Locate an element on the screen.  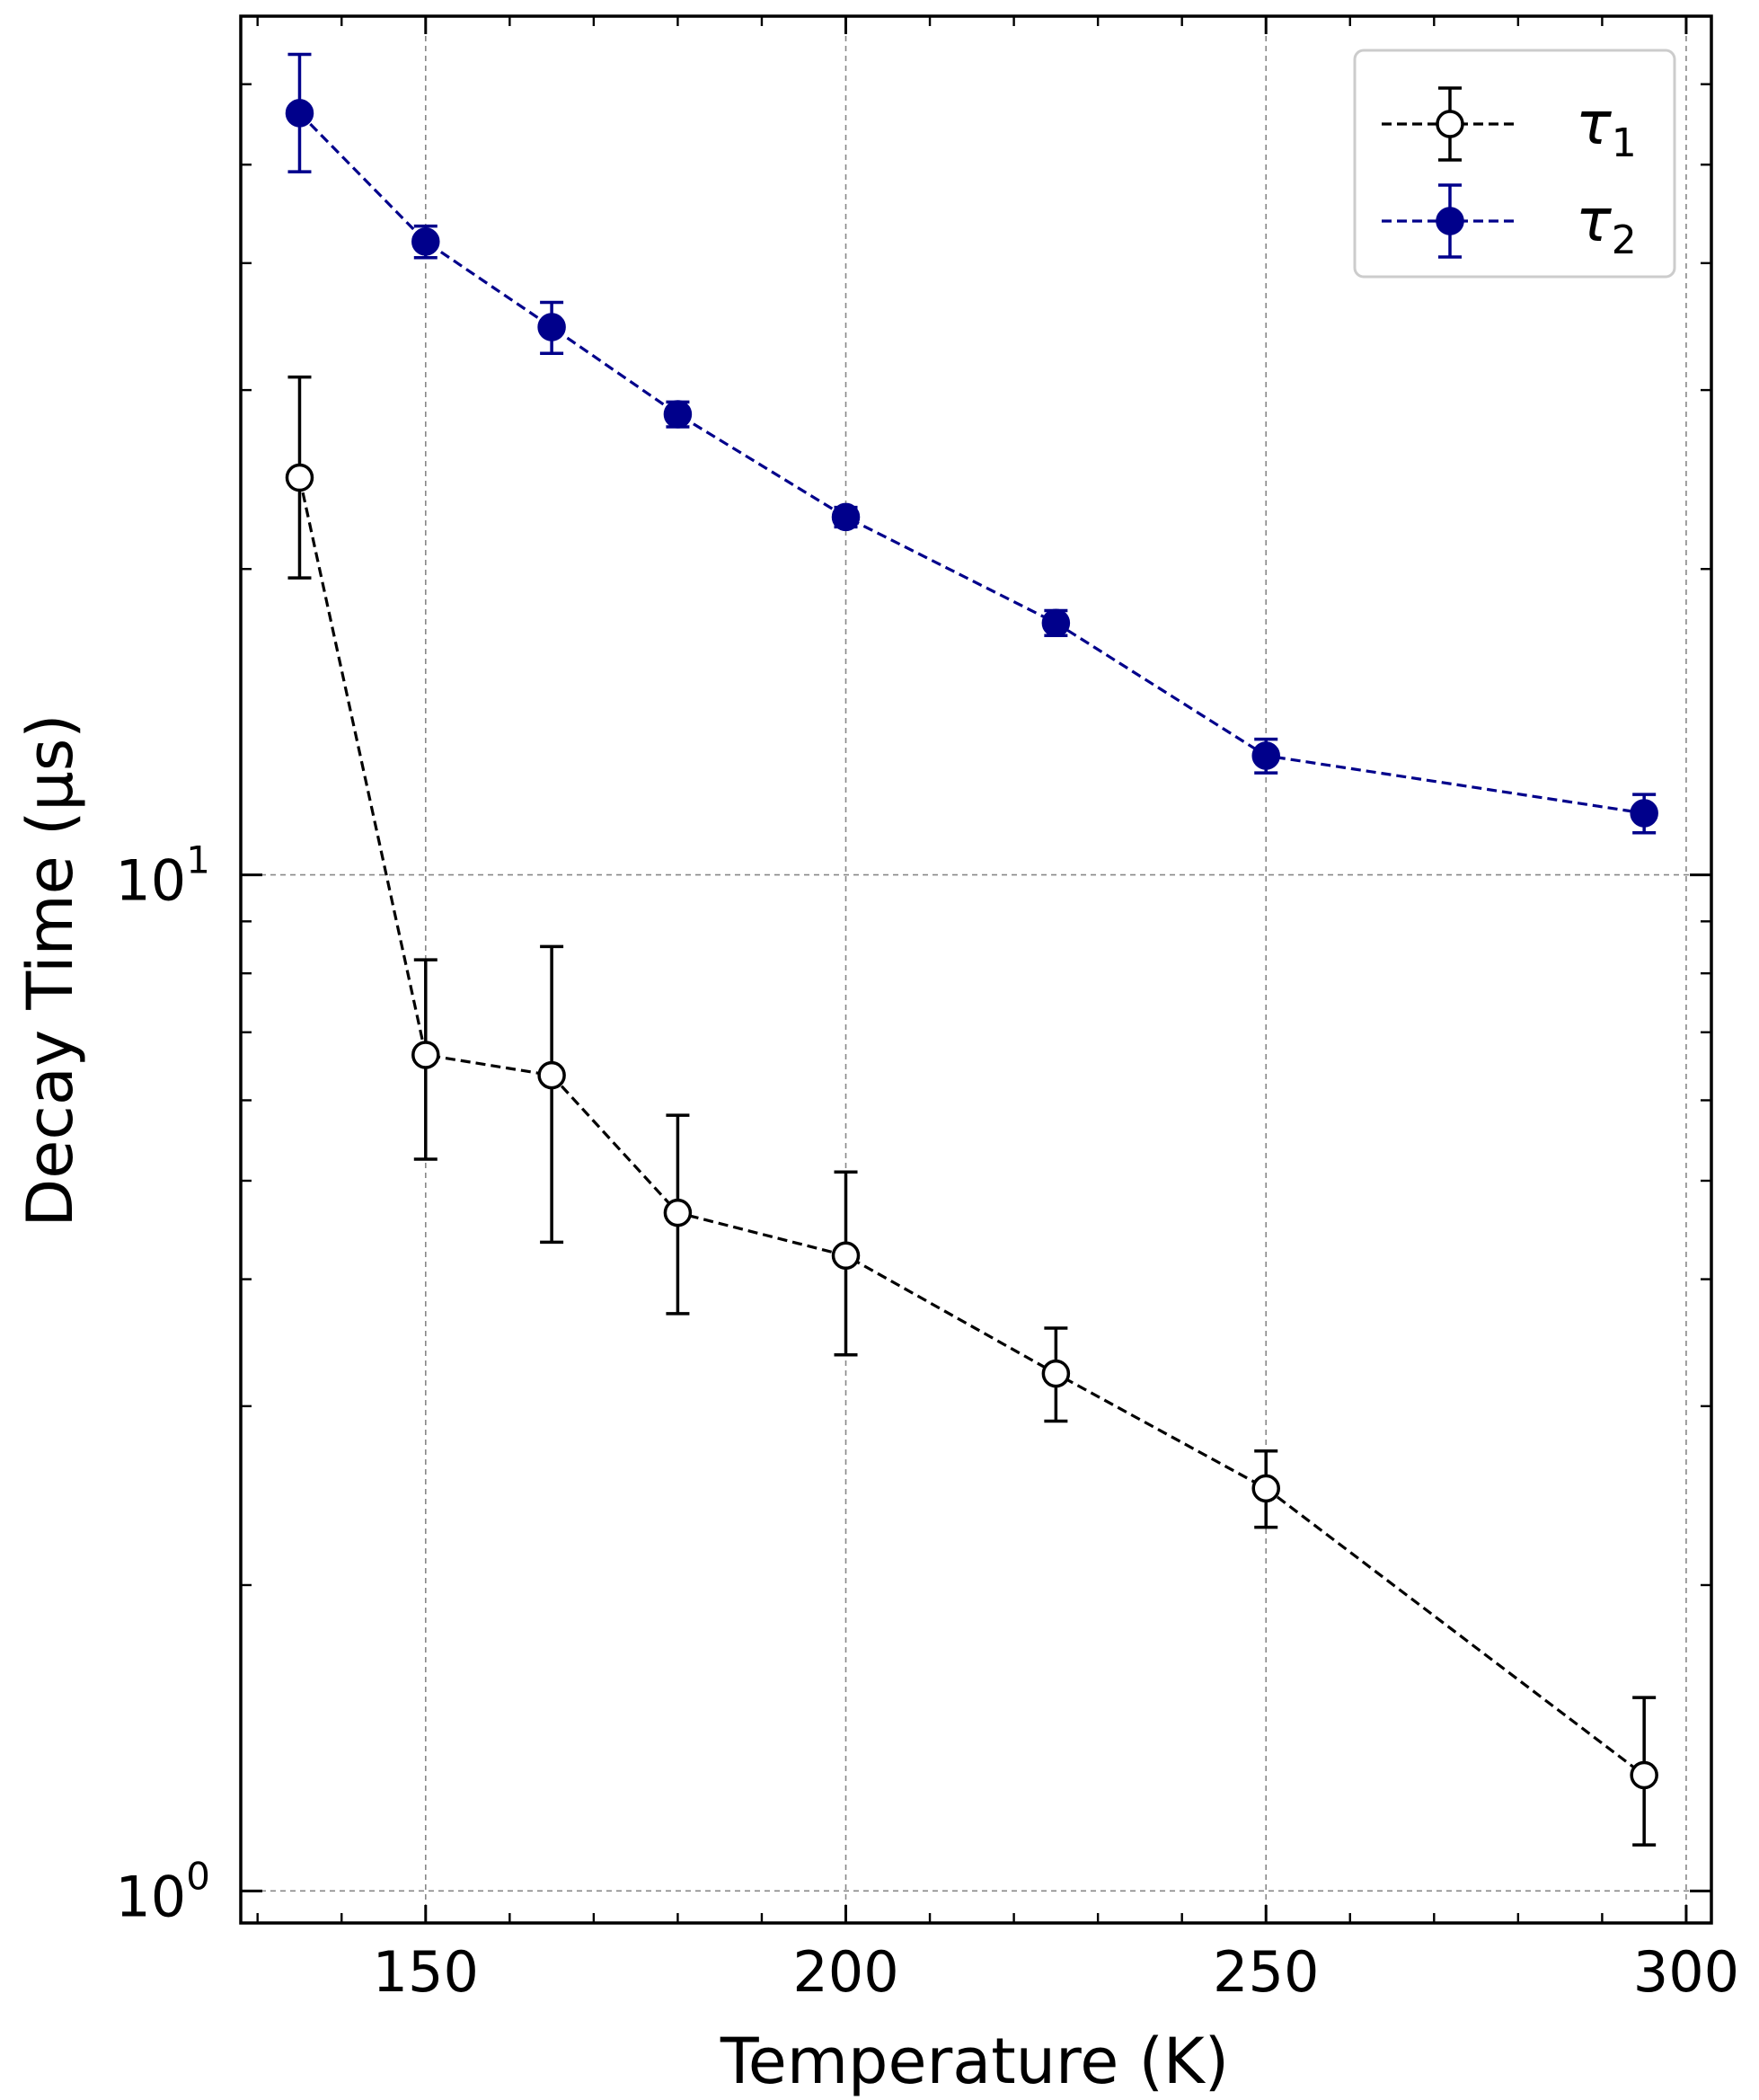
y-axis-label: Decay Time (μs) is located at coordinates (50, 970).